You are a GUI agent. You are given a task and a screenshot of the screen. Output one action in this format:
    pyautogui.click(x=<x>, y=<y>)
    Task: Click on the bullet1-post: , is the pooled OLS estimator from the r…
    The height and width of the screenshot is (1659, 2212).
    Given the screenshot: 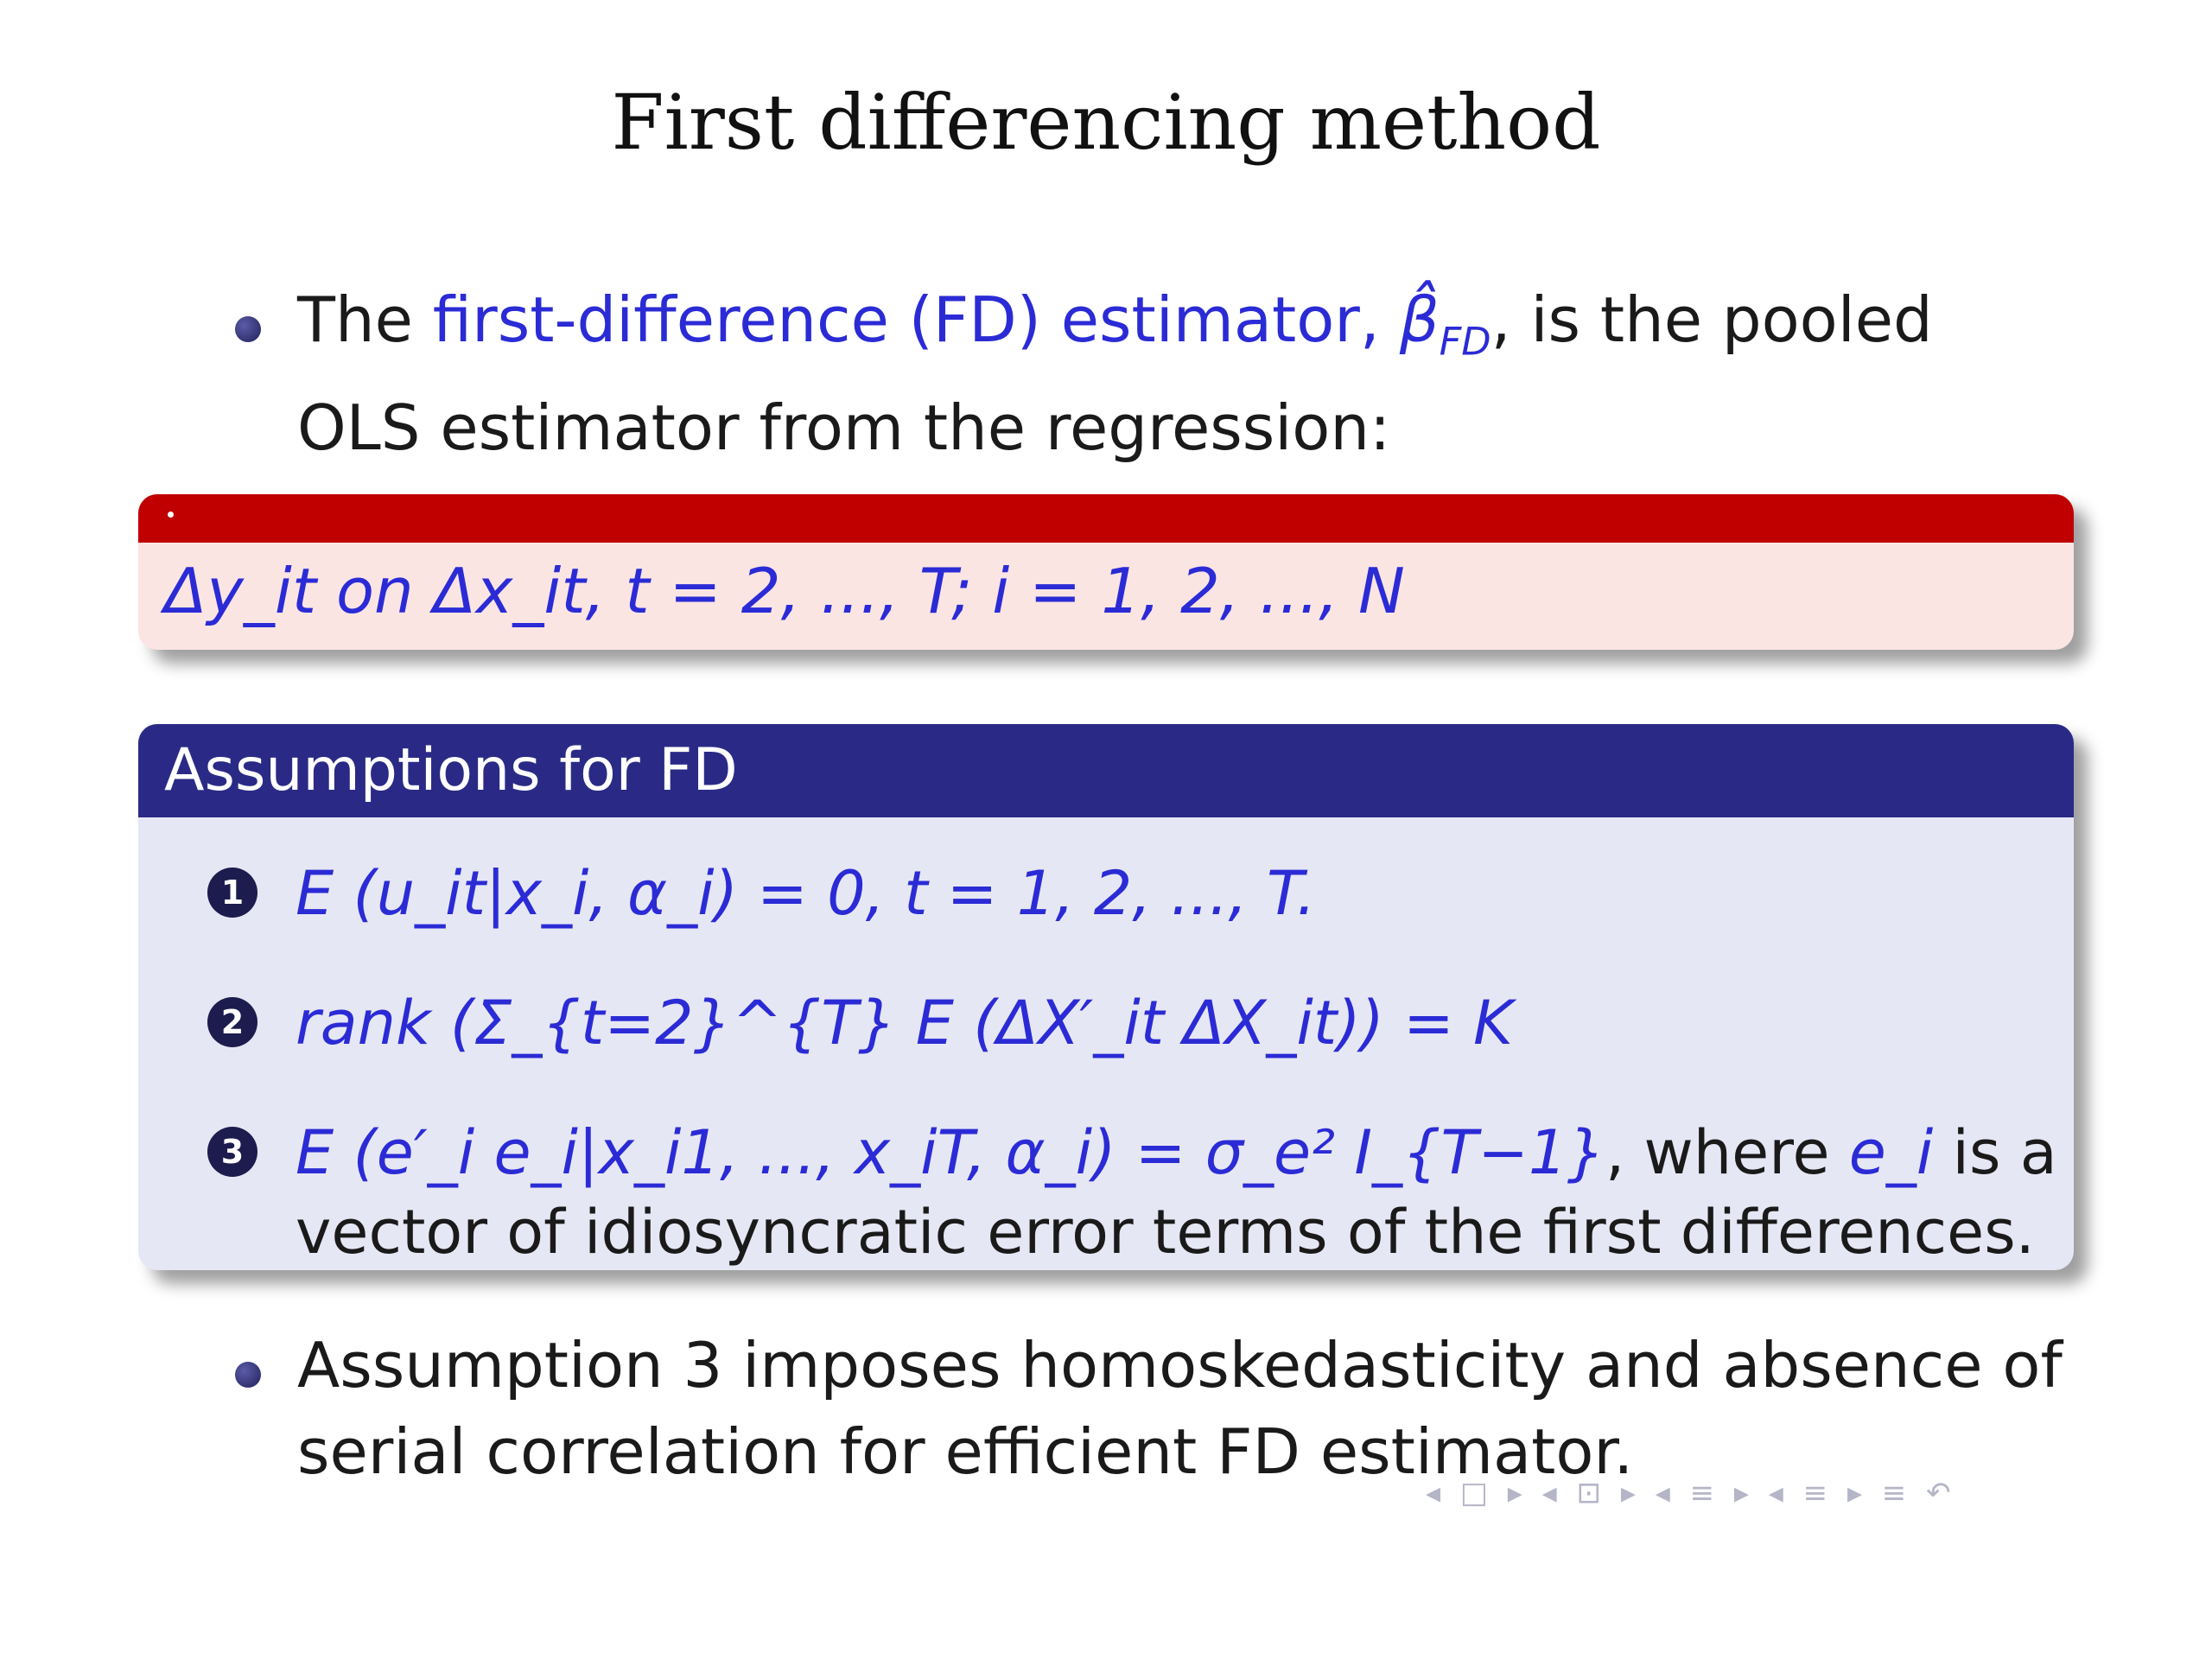 What is the action you would take?
    pyautogui.click(x=1115, y=374)
    